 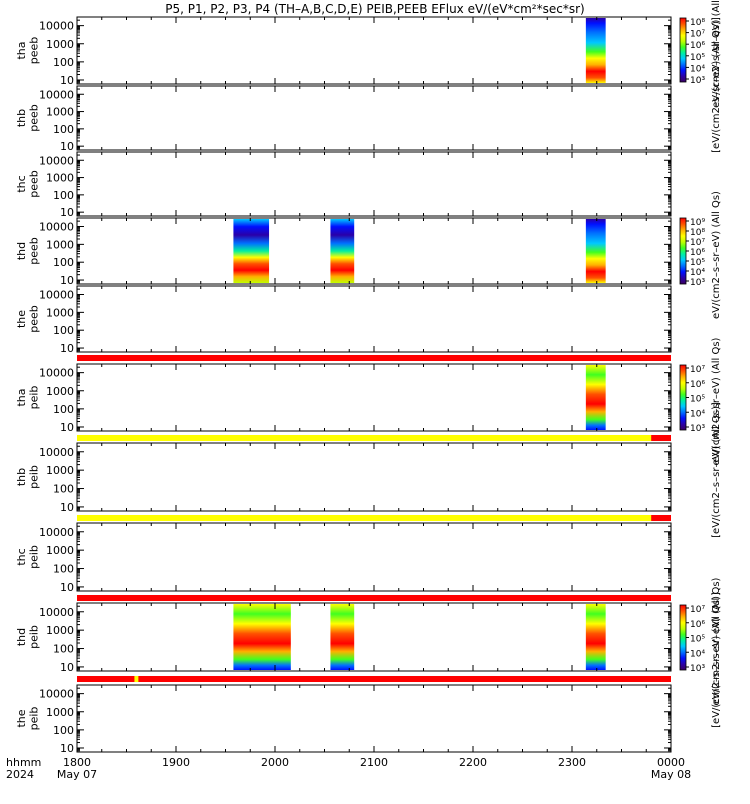 What do you see at coordinates (343, 642) in the screenshot?
I see `panel-thd-peib: 10 100 1000 10000 thdpeib` at bounding box center [343, 642].